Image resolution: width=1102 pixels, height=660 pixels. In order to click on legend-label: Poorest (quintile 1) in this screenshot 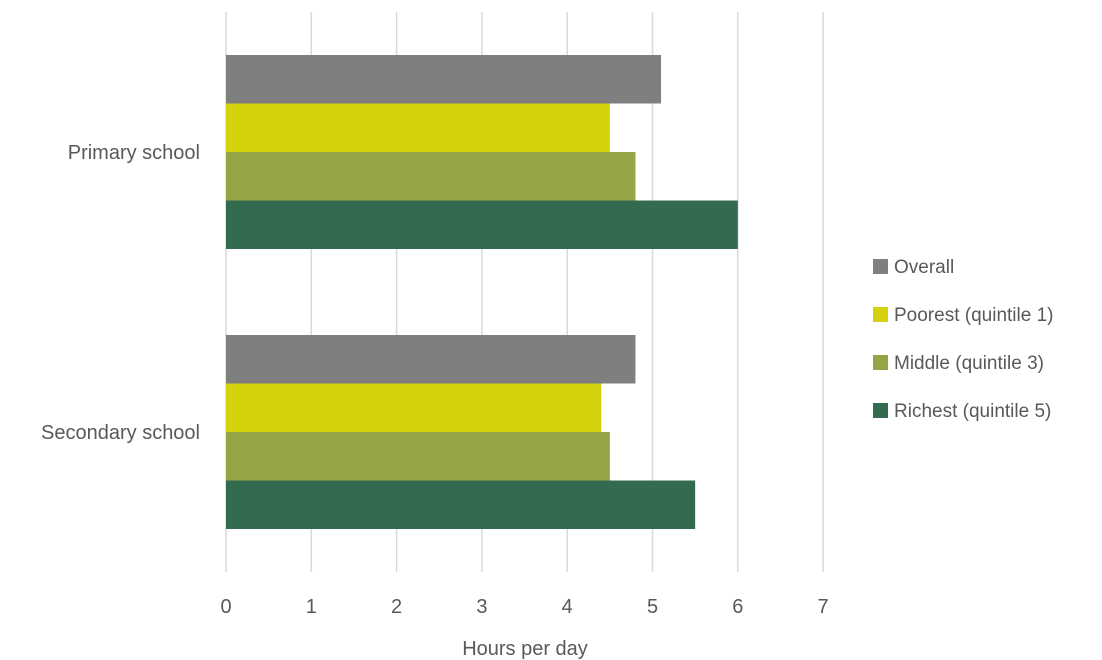, I will do `click(973, 315)`.